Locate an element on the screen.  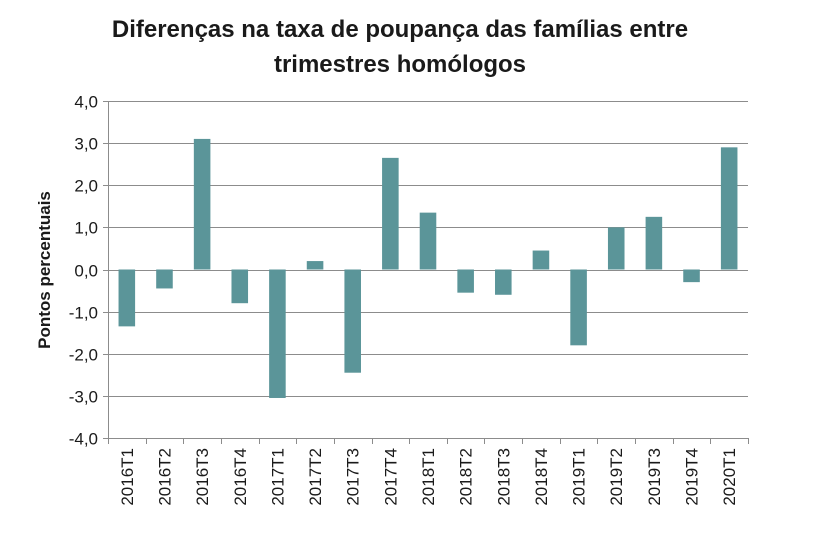
bar-2018T4 is located at coordinates (541, 260).